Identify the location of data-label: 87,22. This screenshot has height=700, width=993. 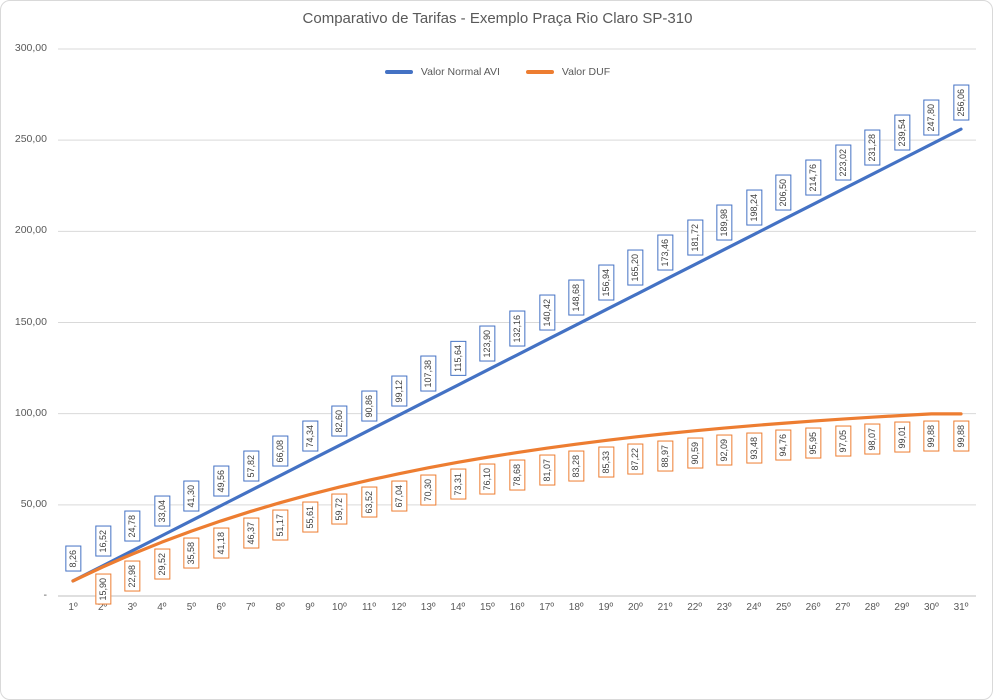
(635, 459).